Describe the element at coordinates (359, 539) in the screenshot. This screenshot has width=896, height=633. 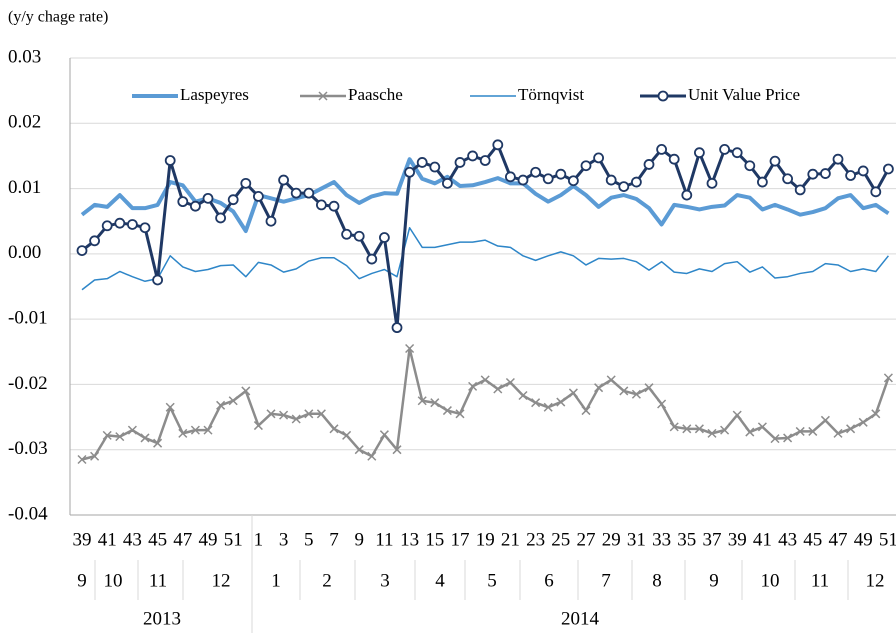
I see `x-tick-label: 9` at that location.